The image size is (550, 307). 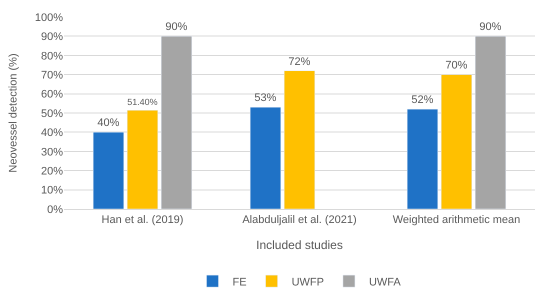 I want to click on data-label: 53%, so click(x=265, y=98).